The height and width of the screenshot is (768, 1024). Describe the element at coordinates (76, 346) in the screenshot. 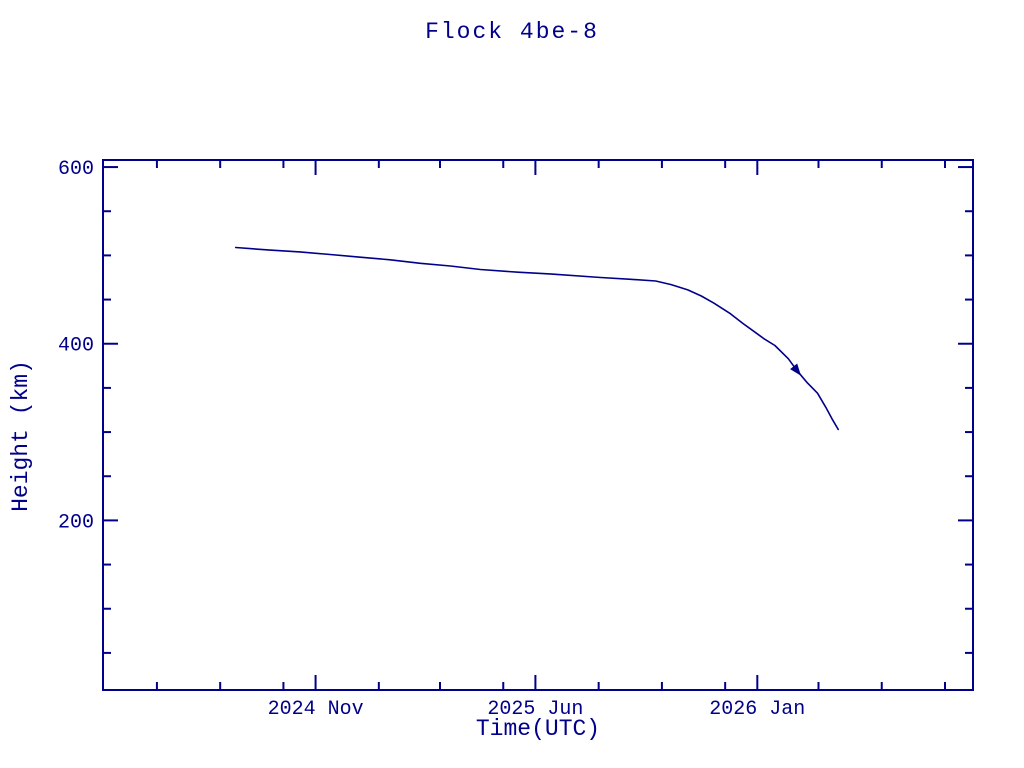

I see `y-tick-label: 400` at that location.